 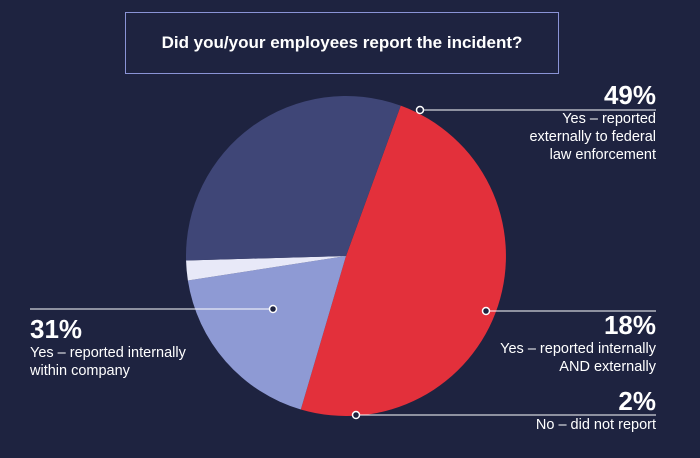 What do you see at coordinates (266, 333) in the screenshot?
I see `pie-slice-18pct` at bounding box center [266, 333].